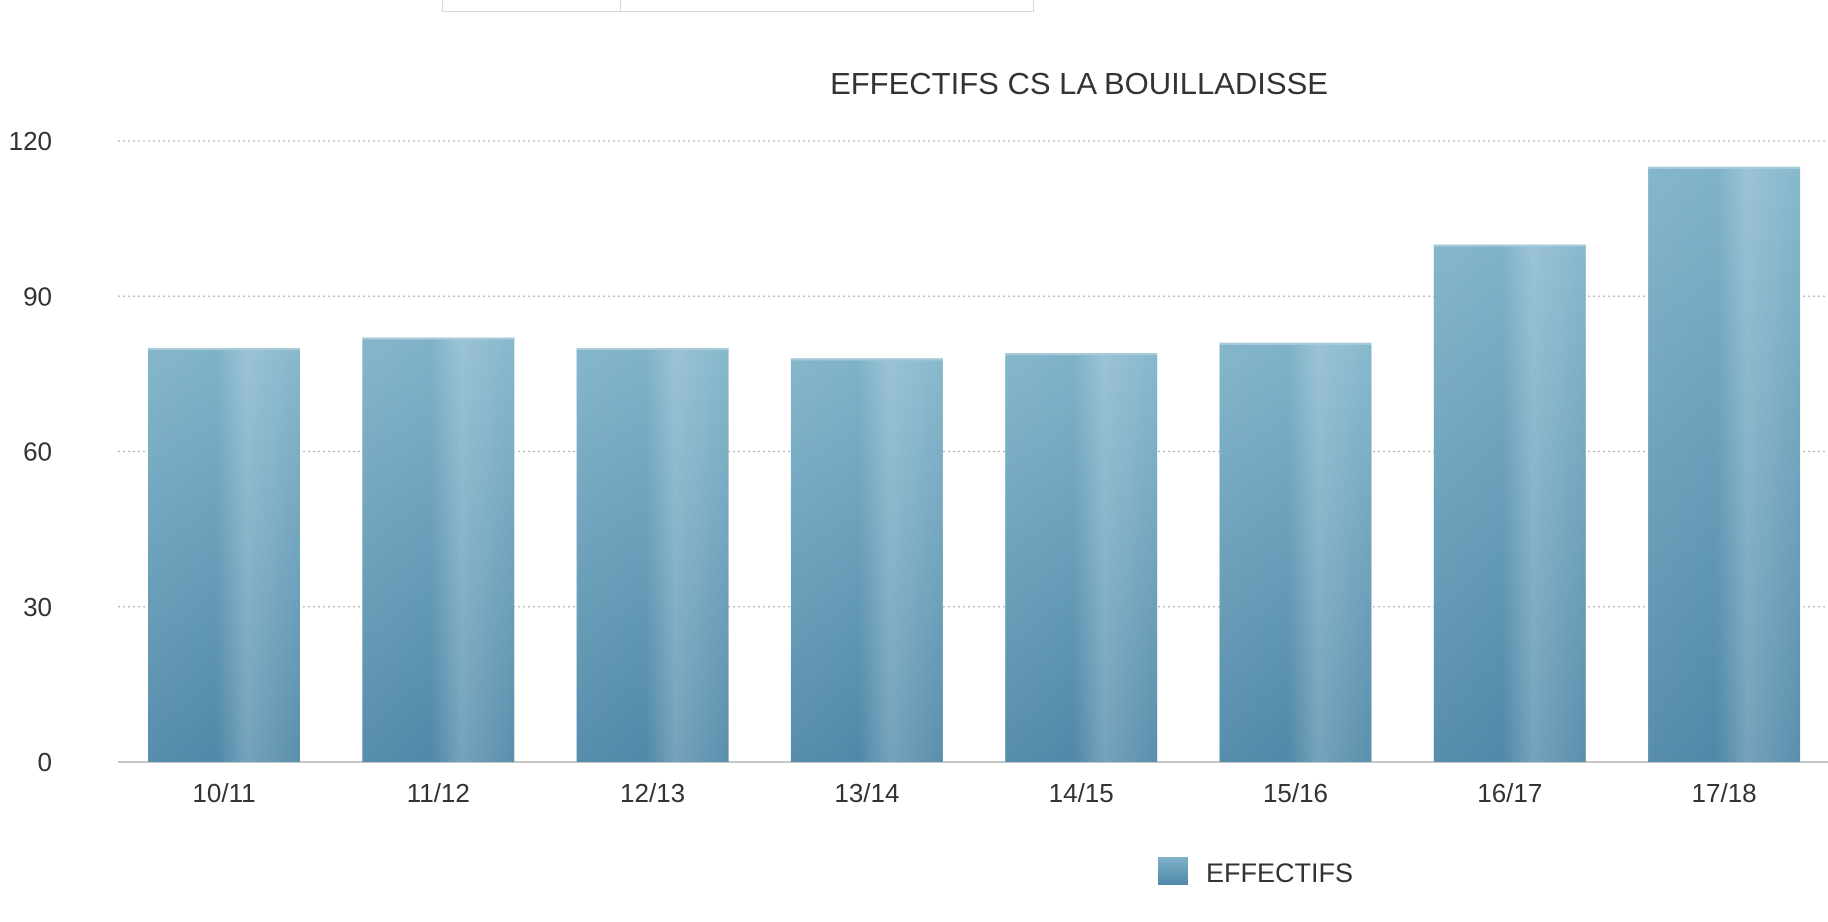  I want to click on chart-title: EFFECTIFS CS LA BOUILLADISSE, so click(1079, 83).